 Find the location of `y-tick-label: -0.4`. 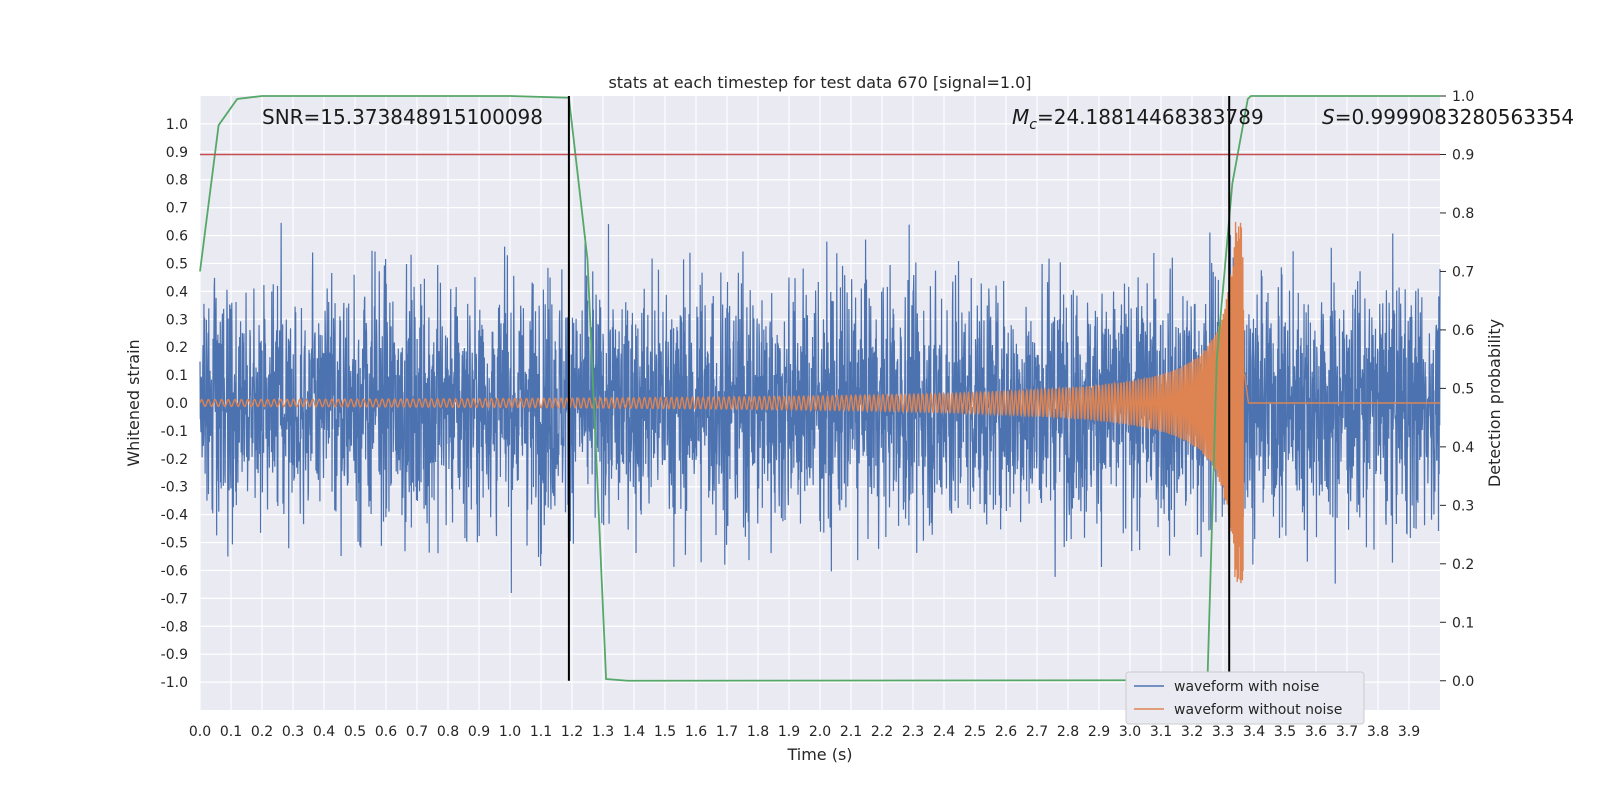

y-tick-label: -0.4 is located at coordinates (174, 516).